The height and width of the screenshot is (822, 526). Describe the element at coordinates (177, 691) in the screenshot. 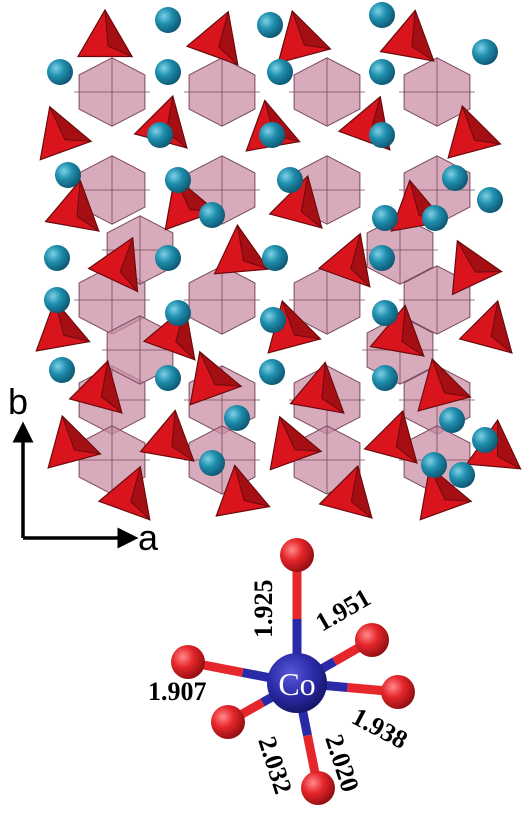

I see `bond-length-label: 1.907` at that location.